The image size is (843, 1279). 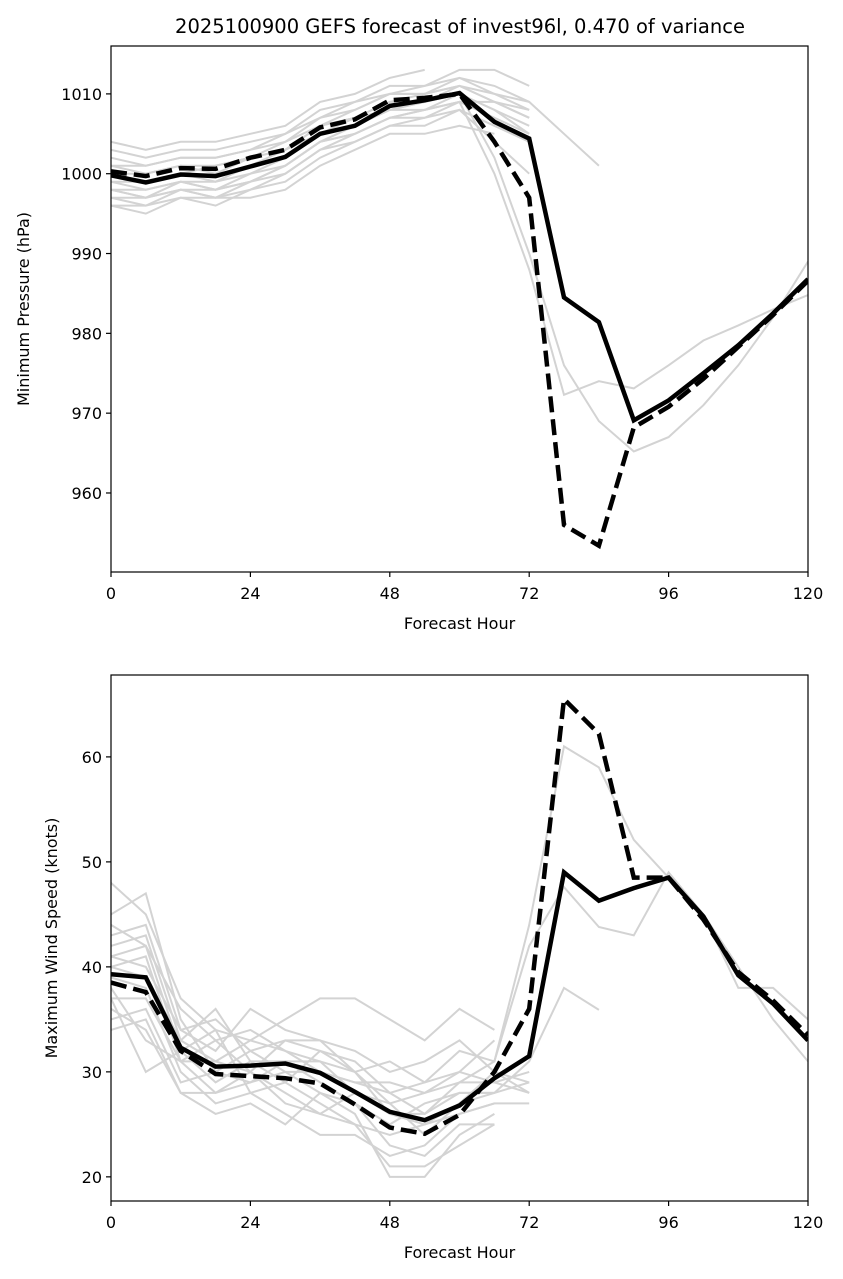 I want to click on wind-xtick-label: 0, so click(x=111, y=1222).